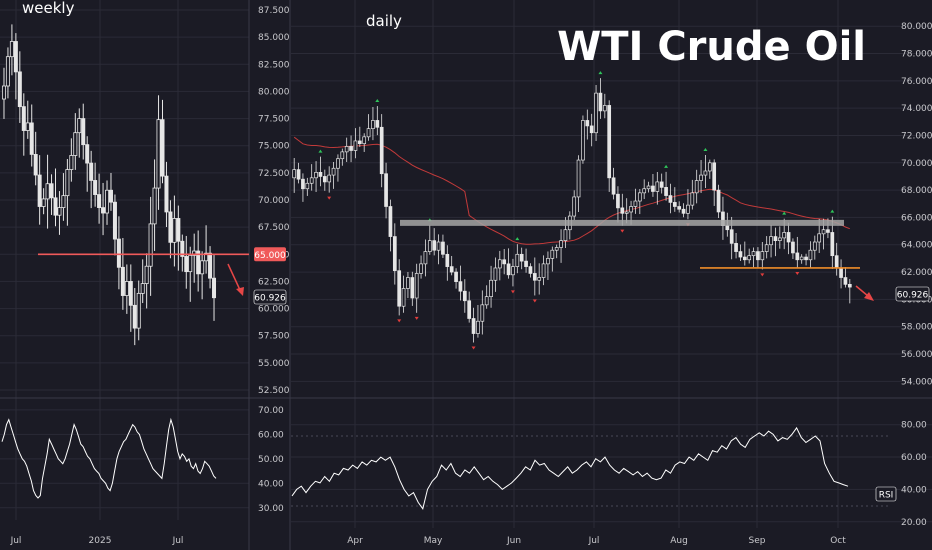 Image resolution: width=932 pixels, height=550 pixels. Describe the element at coordinates (274, 92) in the screenshot. I see `weekly-y-tick-label: 80.000` at that location.